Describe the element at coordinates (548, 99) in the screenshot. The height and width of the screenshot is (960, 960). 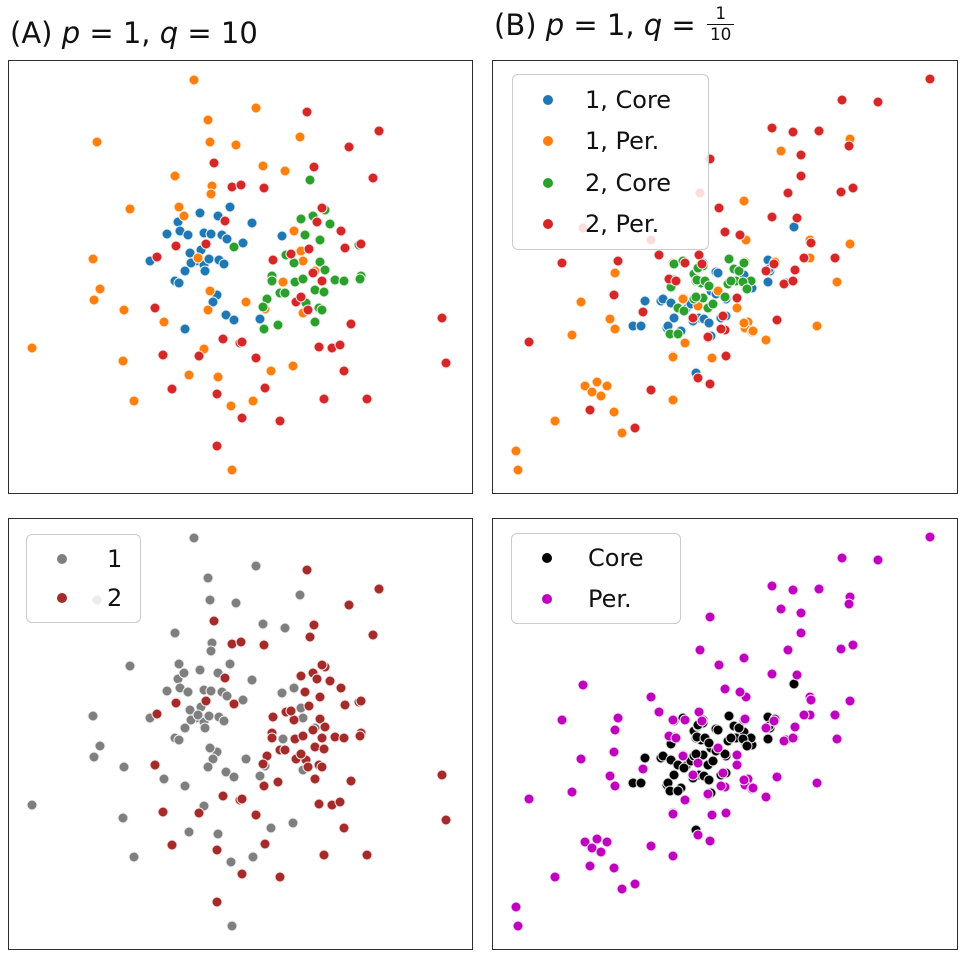
I see `legend-marker-1-core` at that location.